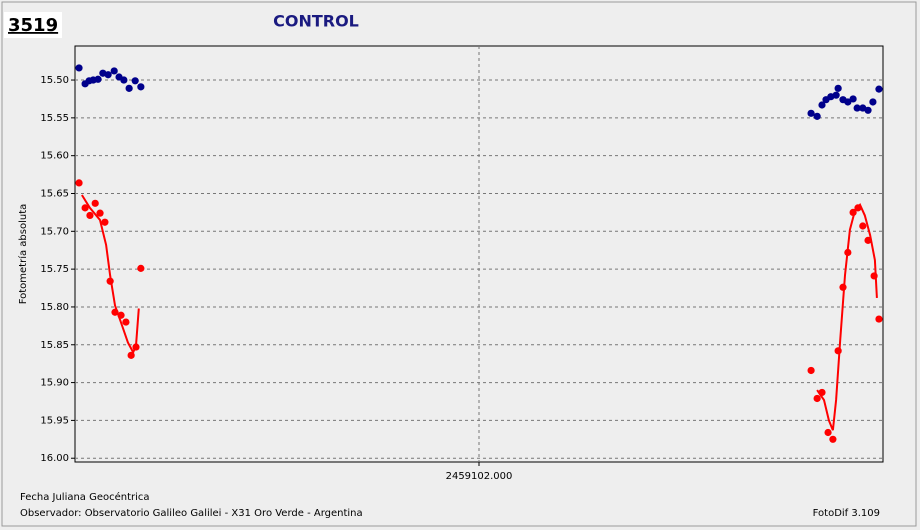 The image size is (920, 530). Describe the element at coordinates (54, 269) in the screenshot. I see `y-tick-label: 15.75` at that location.